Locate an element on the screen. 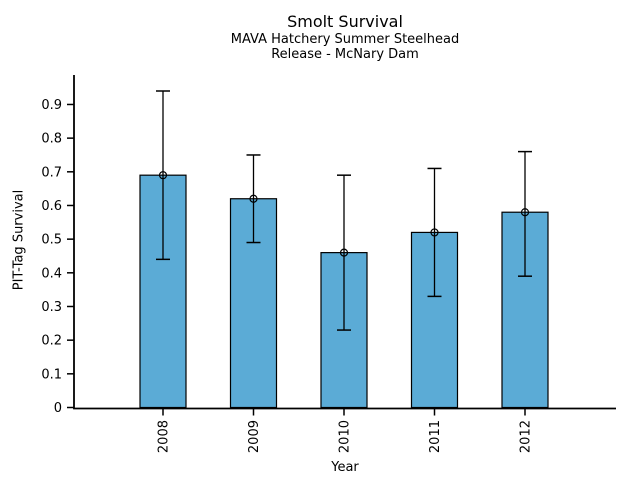 Image resolution: width=640 pixels, height=480 pixels. y-tick-label: 0.9 is located at coordinates (51, 105).